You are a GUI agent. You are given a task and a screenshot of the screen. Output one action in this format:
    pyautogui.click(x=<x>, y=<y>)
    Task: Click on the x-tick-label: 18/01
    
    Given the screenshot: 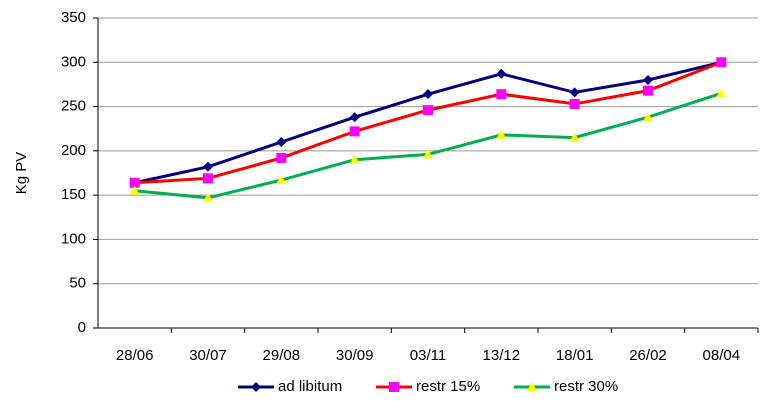 What is the action you would take?
    pyautogui.click(x=575, y=355)
    